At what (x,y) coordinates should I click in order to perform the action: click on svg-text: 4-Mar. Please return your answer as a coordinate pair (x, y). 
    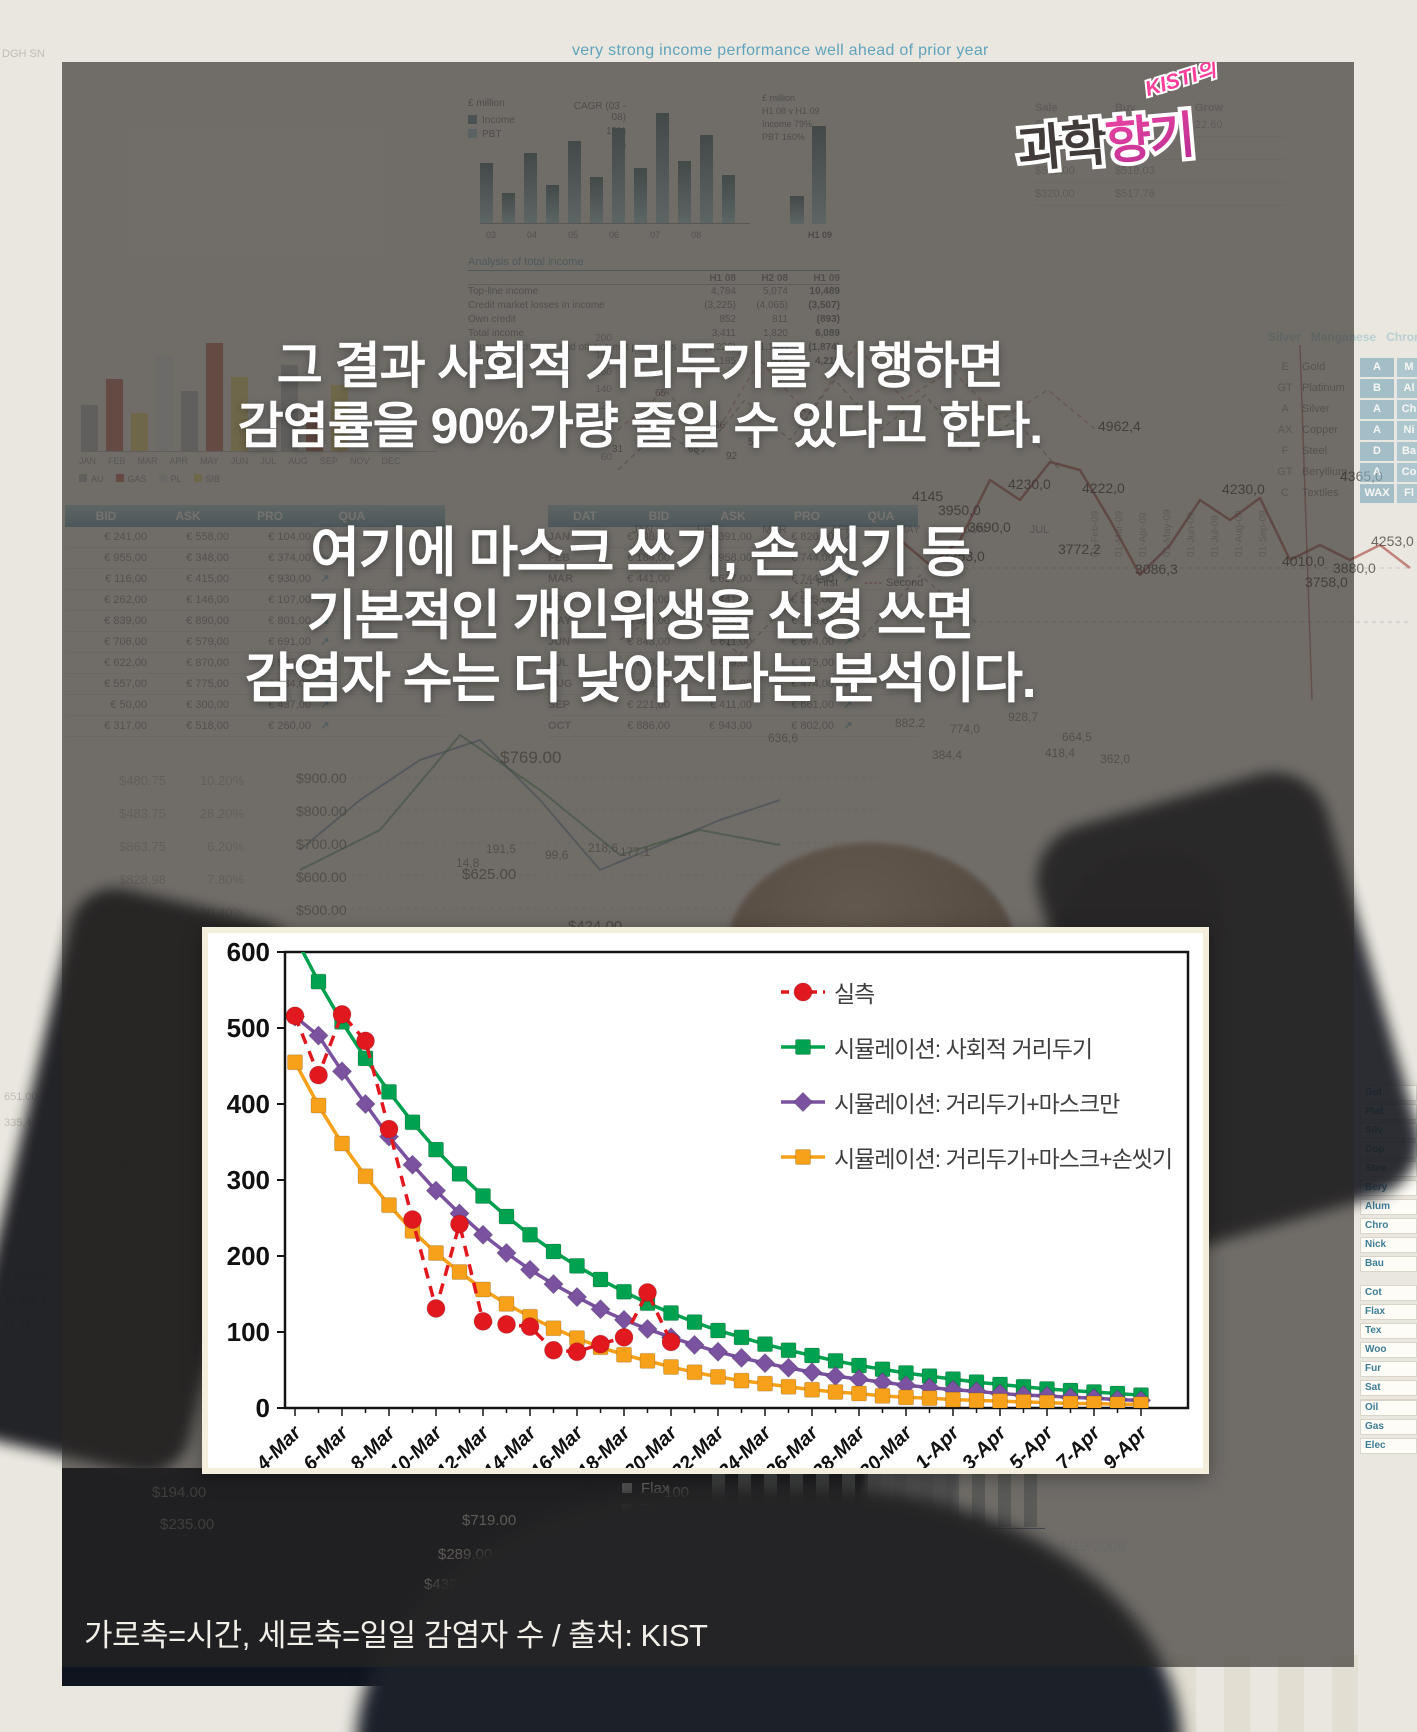
    Looking at the image, I should click on (279, 1444).